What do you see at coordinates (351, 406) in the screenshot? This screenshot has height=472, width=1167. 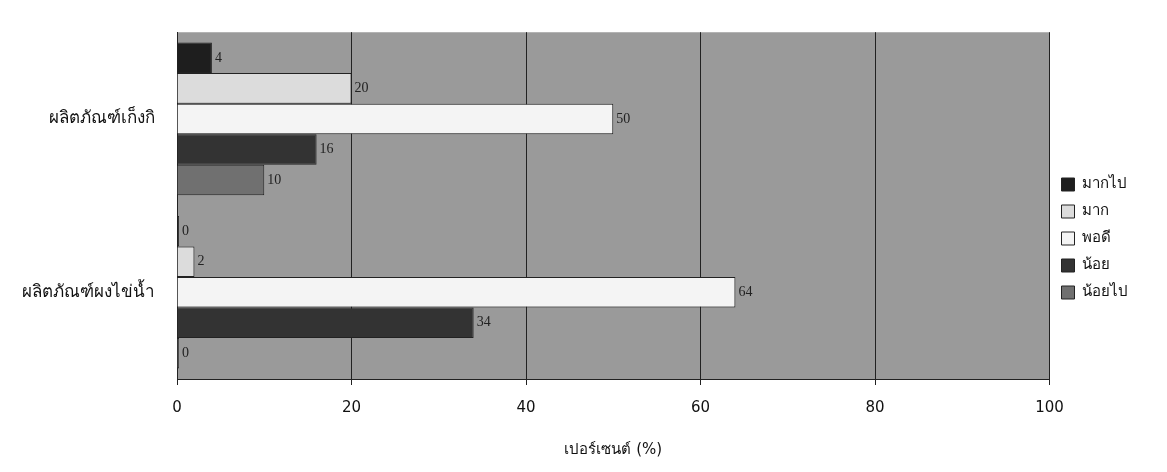 I see `x-tick-label: 20` at bounding box center [351, 406].